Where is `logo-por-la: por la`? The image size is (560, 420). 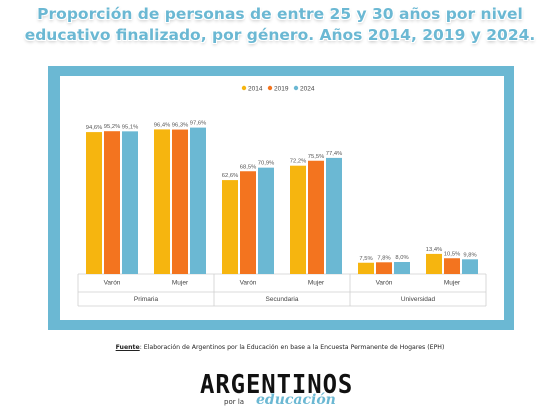
logo-por-la: por la is located at coordinates (234, 402).